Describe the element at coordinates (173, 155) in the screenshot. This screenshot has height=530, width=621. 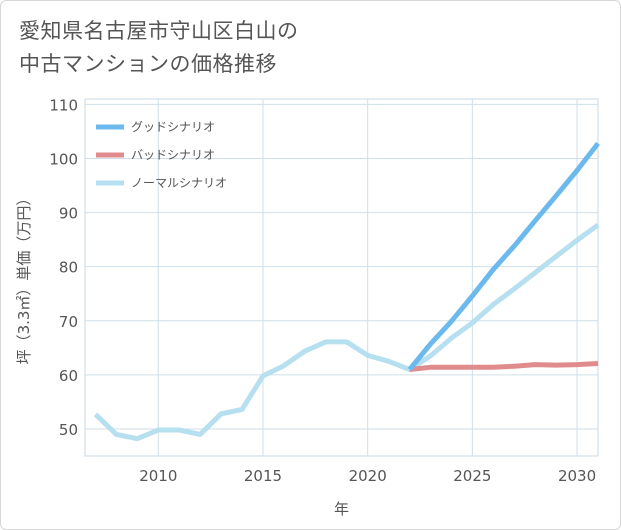
I see `legend-label: バッドシナリオ` at that location.